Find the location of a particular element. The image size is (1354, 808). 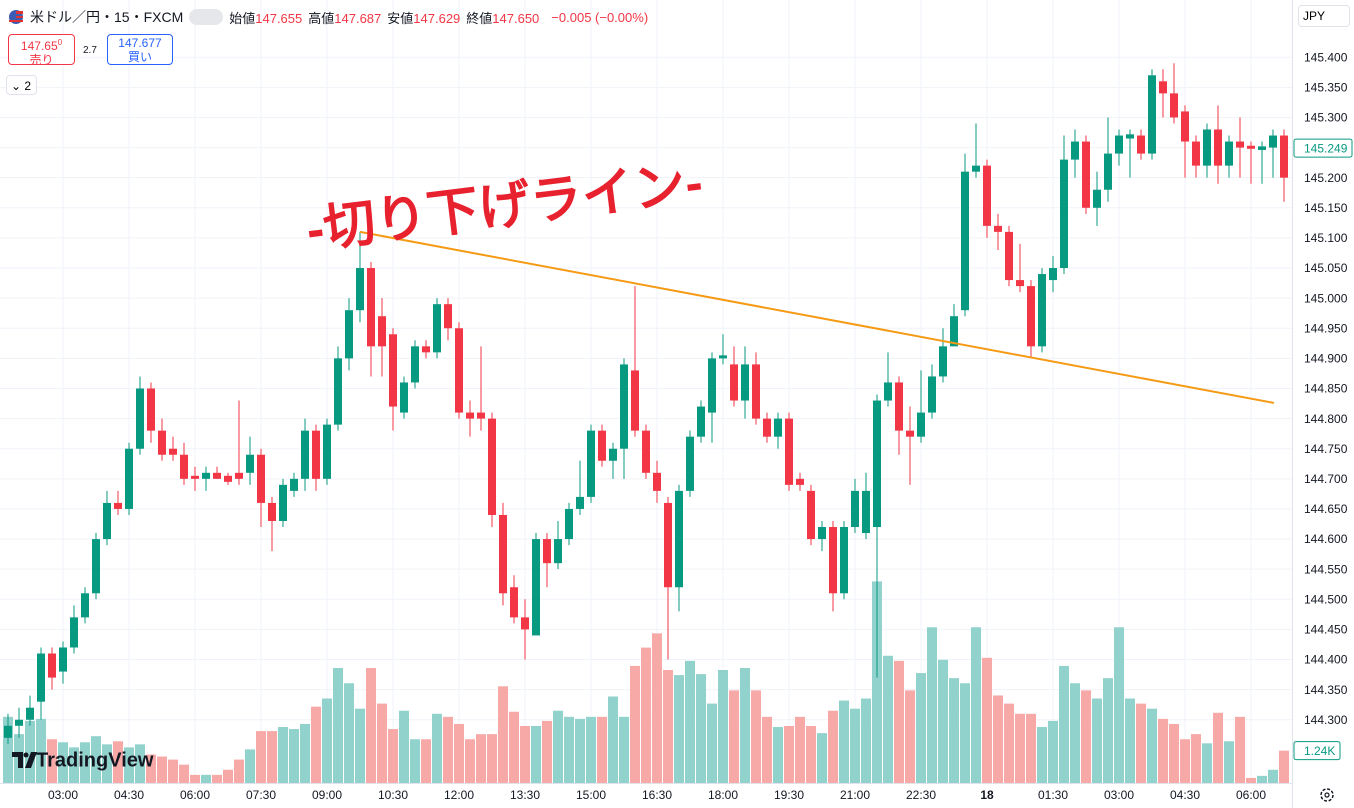

x-tick-label: 16:30 is located at coordinates (657, 795).